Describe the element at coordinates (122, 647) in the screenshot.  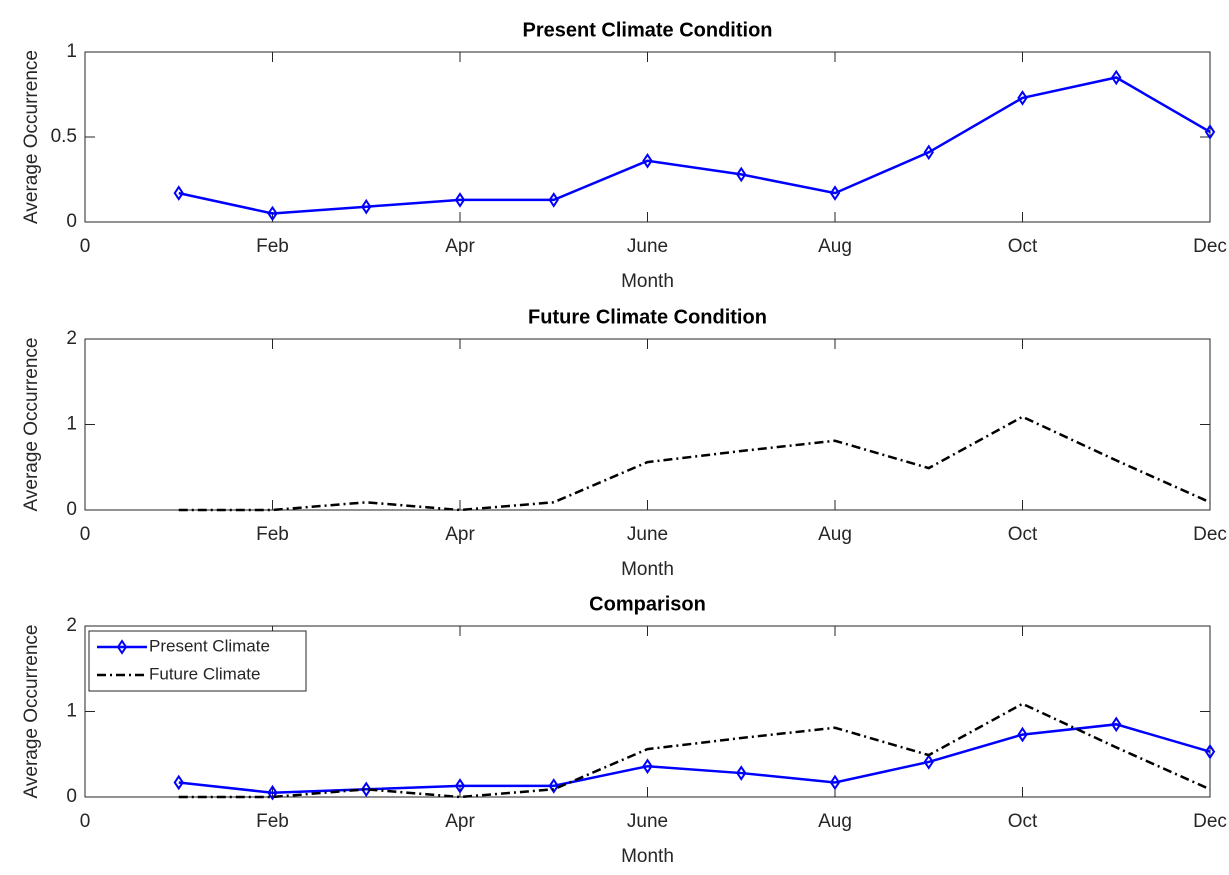
I see `legend-marker` at that location.